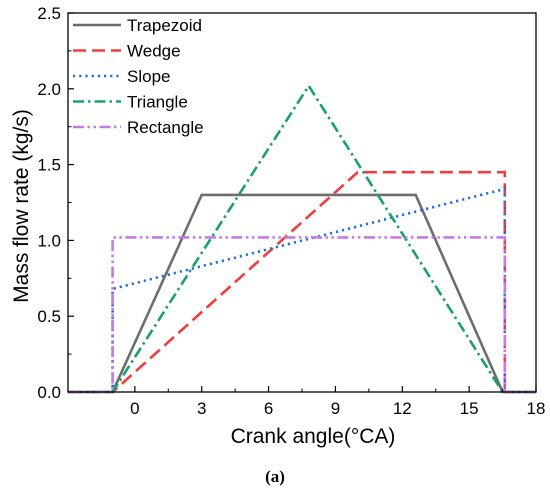 The height and width of the screenshot is (500, 550). What do you see at coordinates (49, 165) in the screenshot?
I see `y-tick-label: 1.5` at bounding box center [49, 165].